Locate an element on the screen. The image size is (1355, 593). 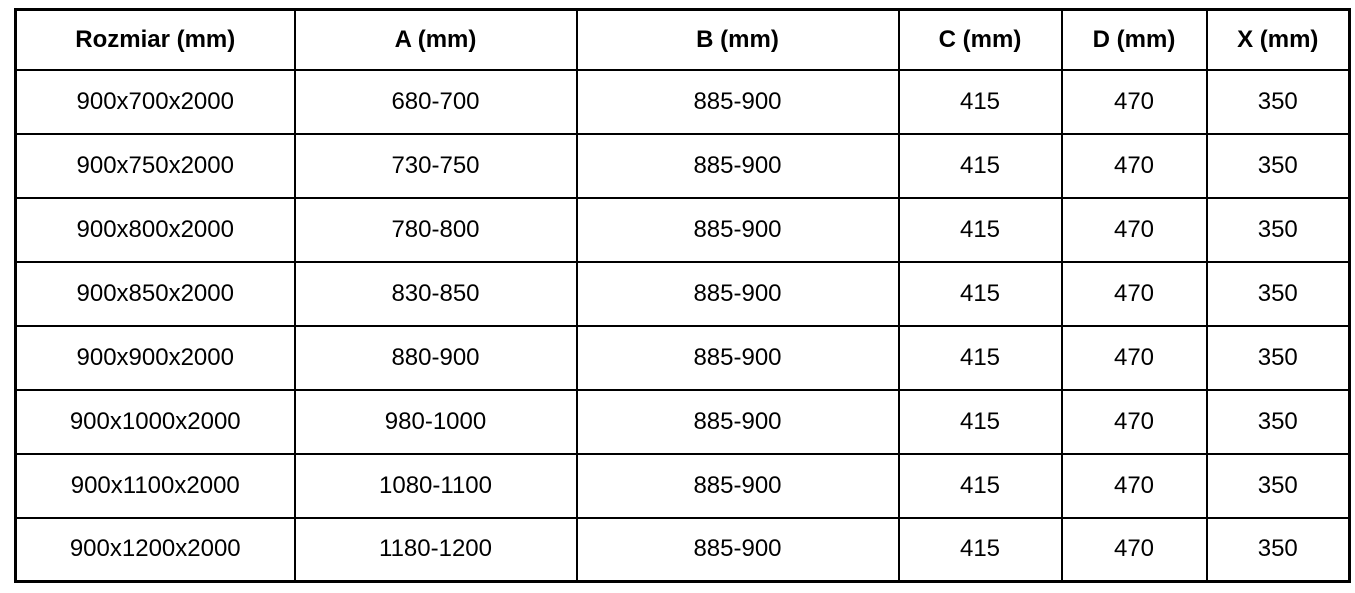
column-header: D (mm) is located at coordinates (1134, 39).